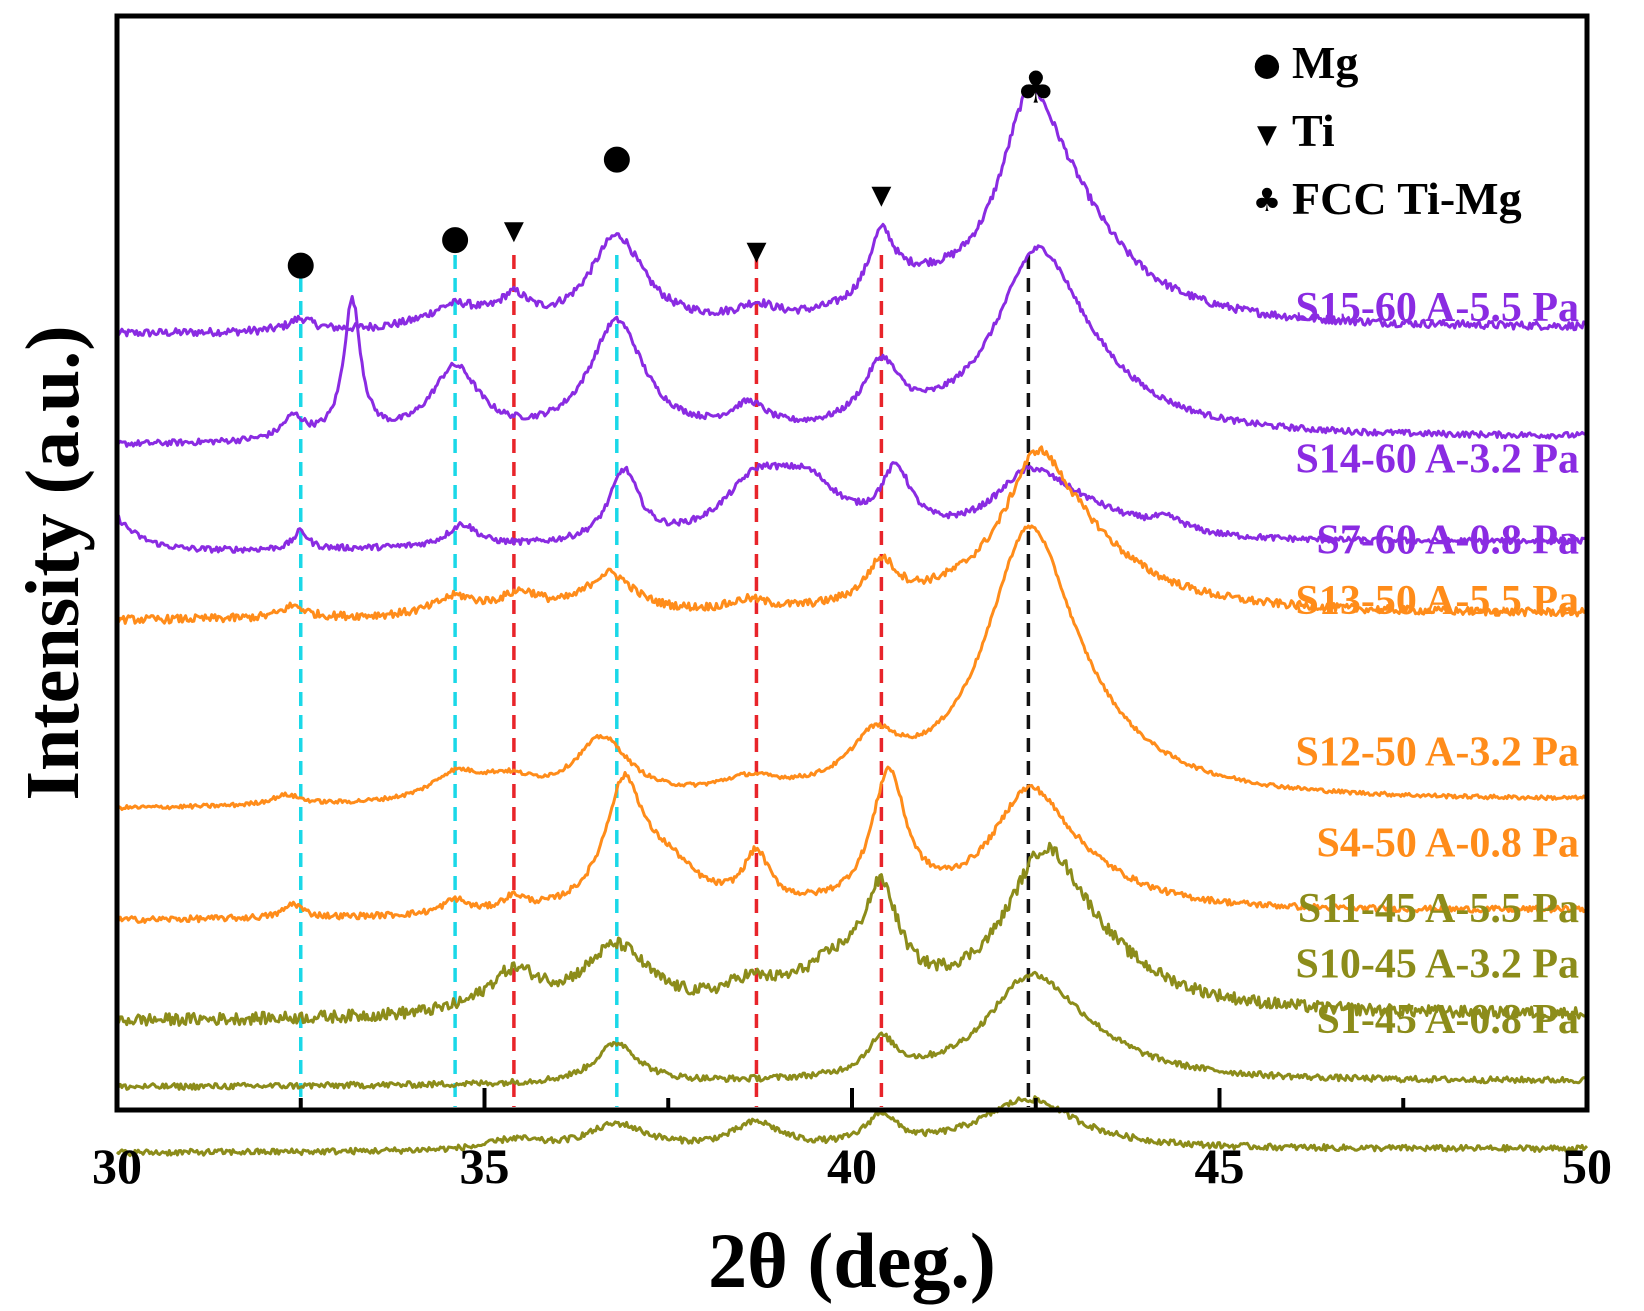 This screenshot has width=1644, height=1311. What do you see at coordinates (1267, 64) in the screenshot?
I see `legend-symbol-1: ●` at bounding box center [1267, 64].